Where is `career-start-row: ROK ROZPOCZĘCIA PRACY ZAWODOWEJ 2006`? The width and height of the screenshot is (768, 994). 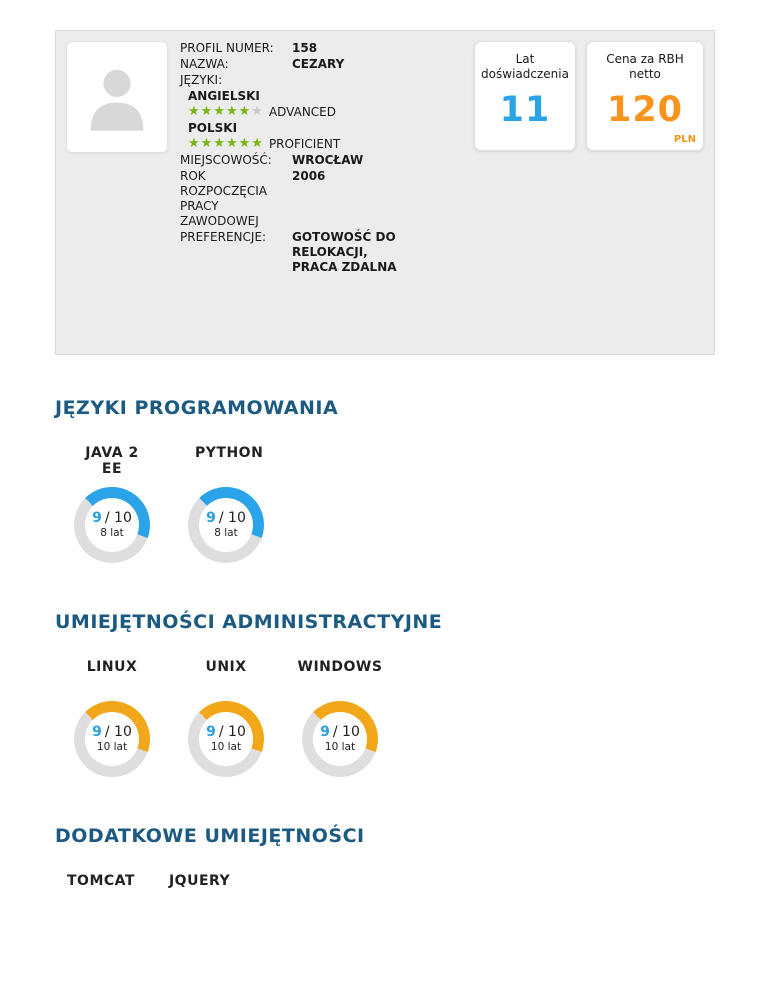
career-start-row: ROK ROZPOCZĘCIA PRACY ZAWODOWEJ 2006 is located at coordinates (303, 199).